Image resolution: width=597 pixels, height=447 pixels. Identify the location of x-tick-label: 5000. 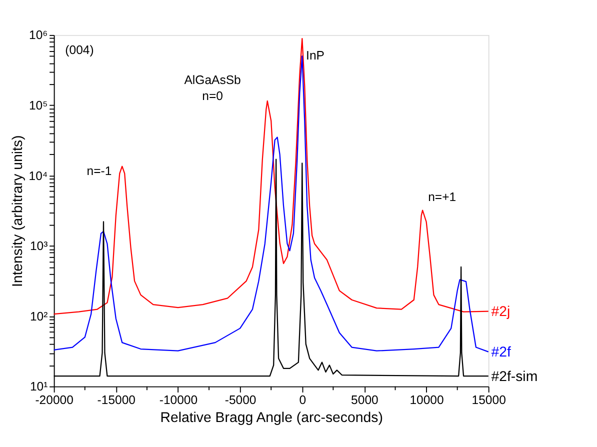
(365, 399).